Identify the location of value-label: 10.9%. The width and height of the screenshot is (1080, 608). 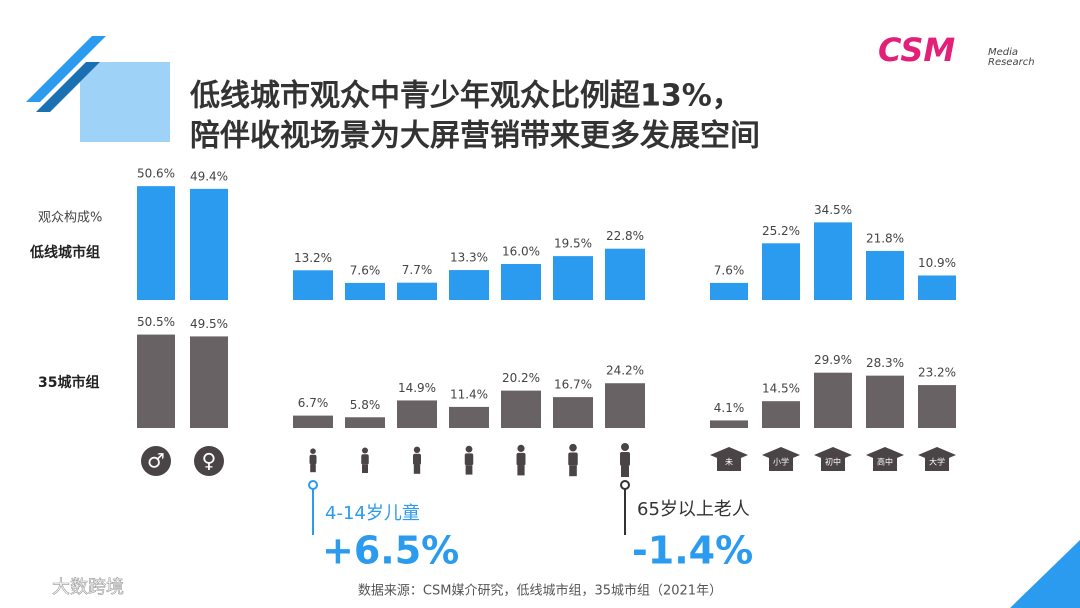
(937, 263).